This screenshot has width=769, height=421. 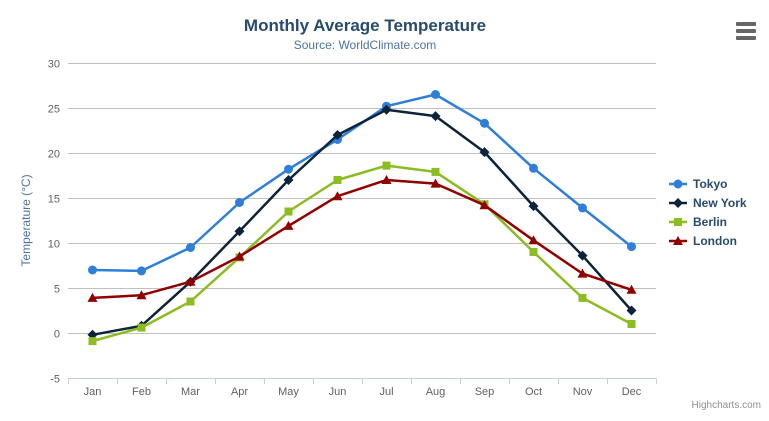 I want to click on highcharts-credit: Highcharts.com, so click(x=726, y=405).